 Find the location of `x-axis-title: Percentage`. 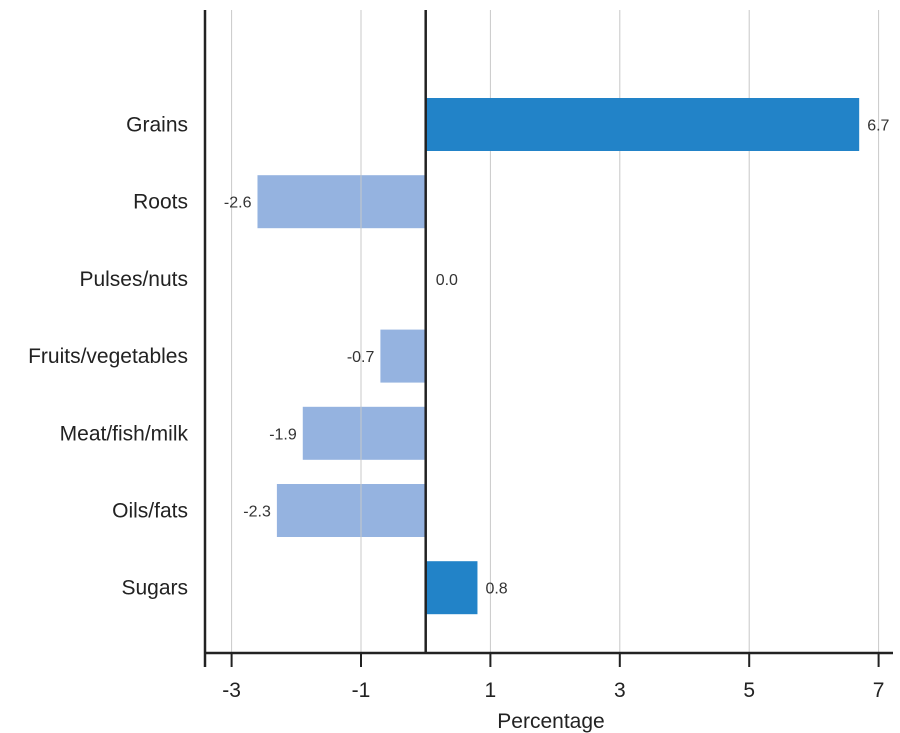

x-axis-title: Percentage is located at coordinates (550, 721).